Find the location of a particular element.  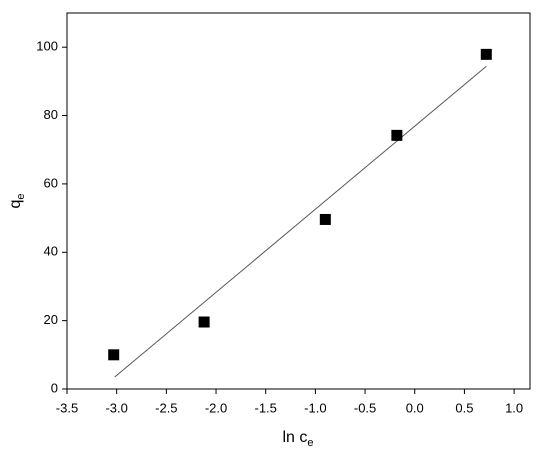

x-axis-title: ln ce is located at coordinates (297, 439).